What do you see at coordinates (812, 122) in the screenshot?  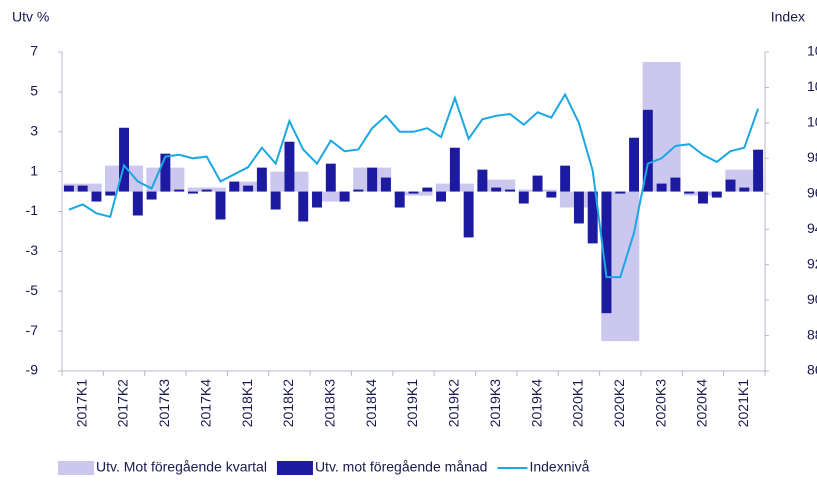 I see `y2-tick-label: 100` at bounding box center [812, 122].